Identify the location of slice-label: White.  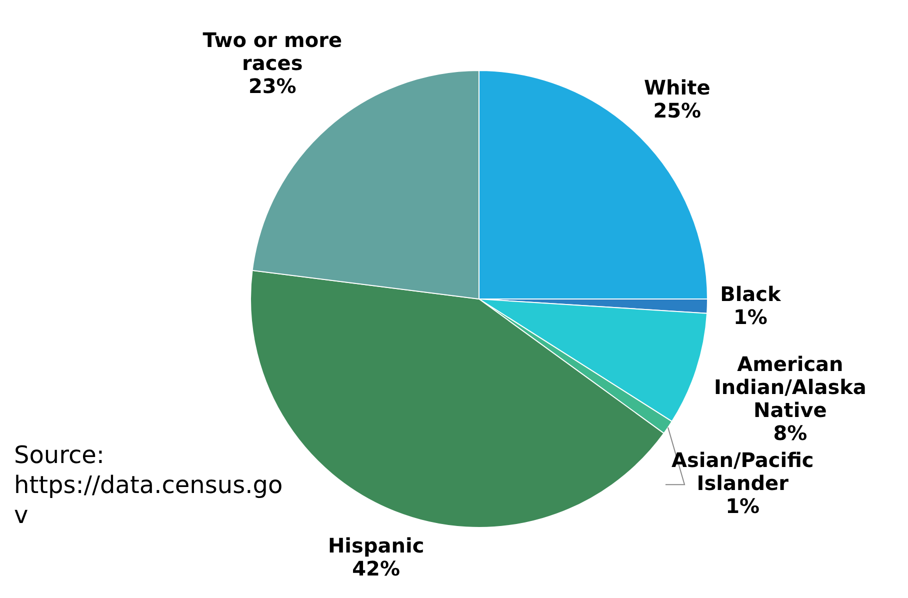
(677, 88).